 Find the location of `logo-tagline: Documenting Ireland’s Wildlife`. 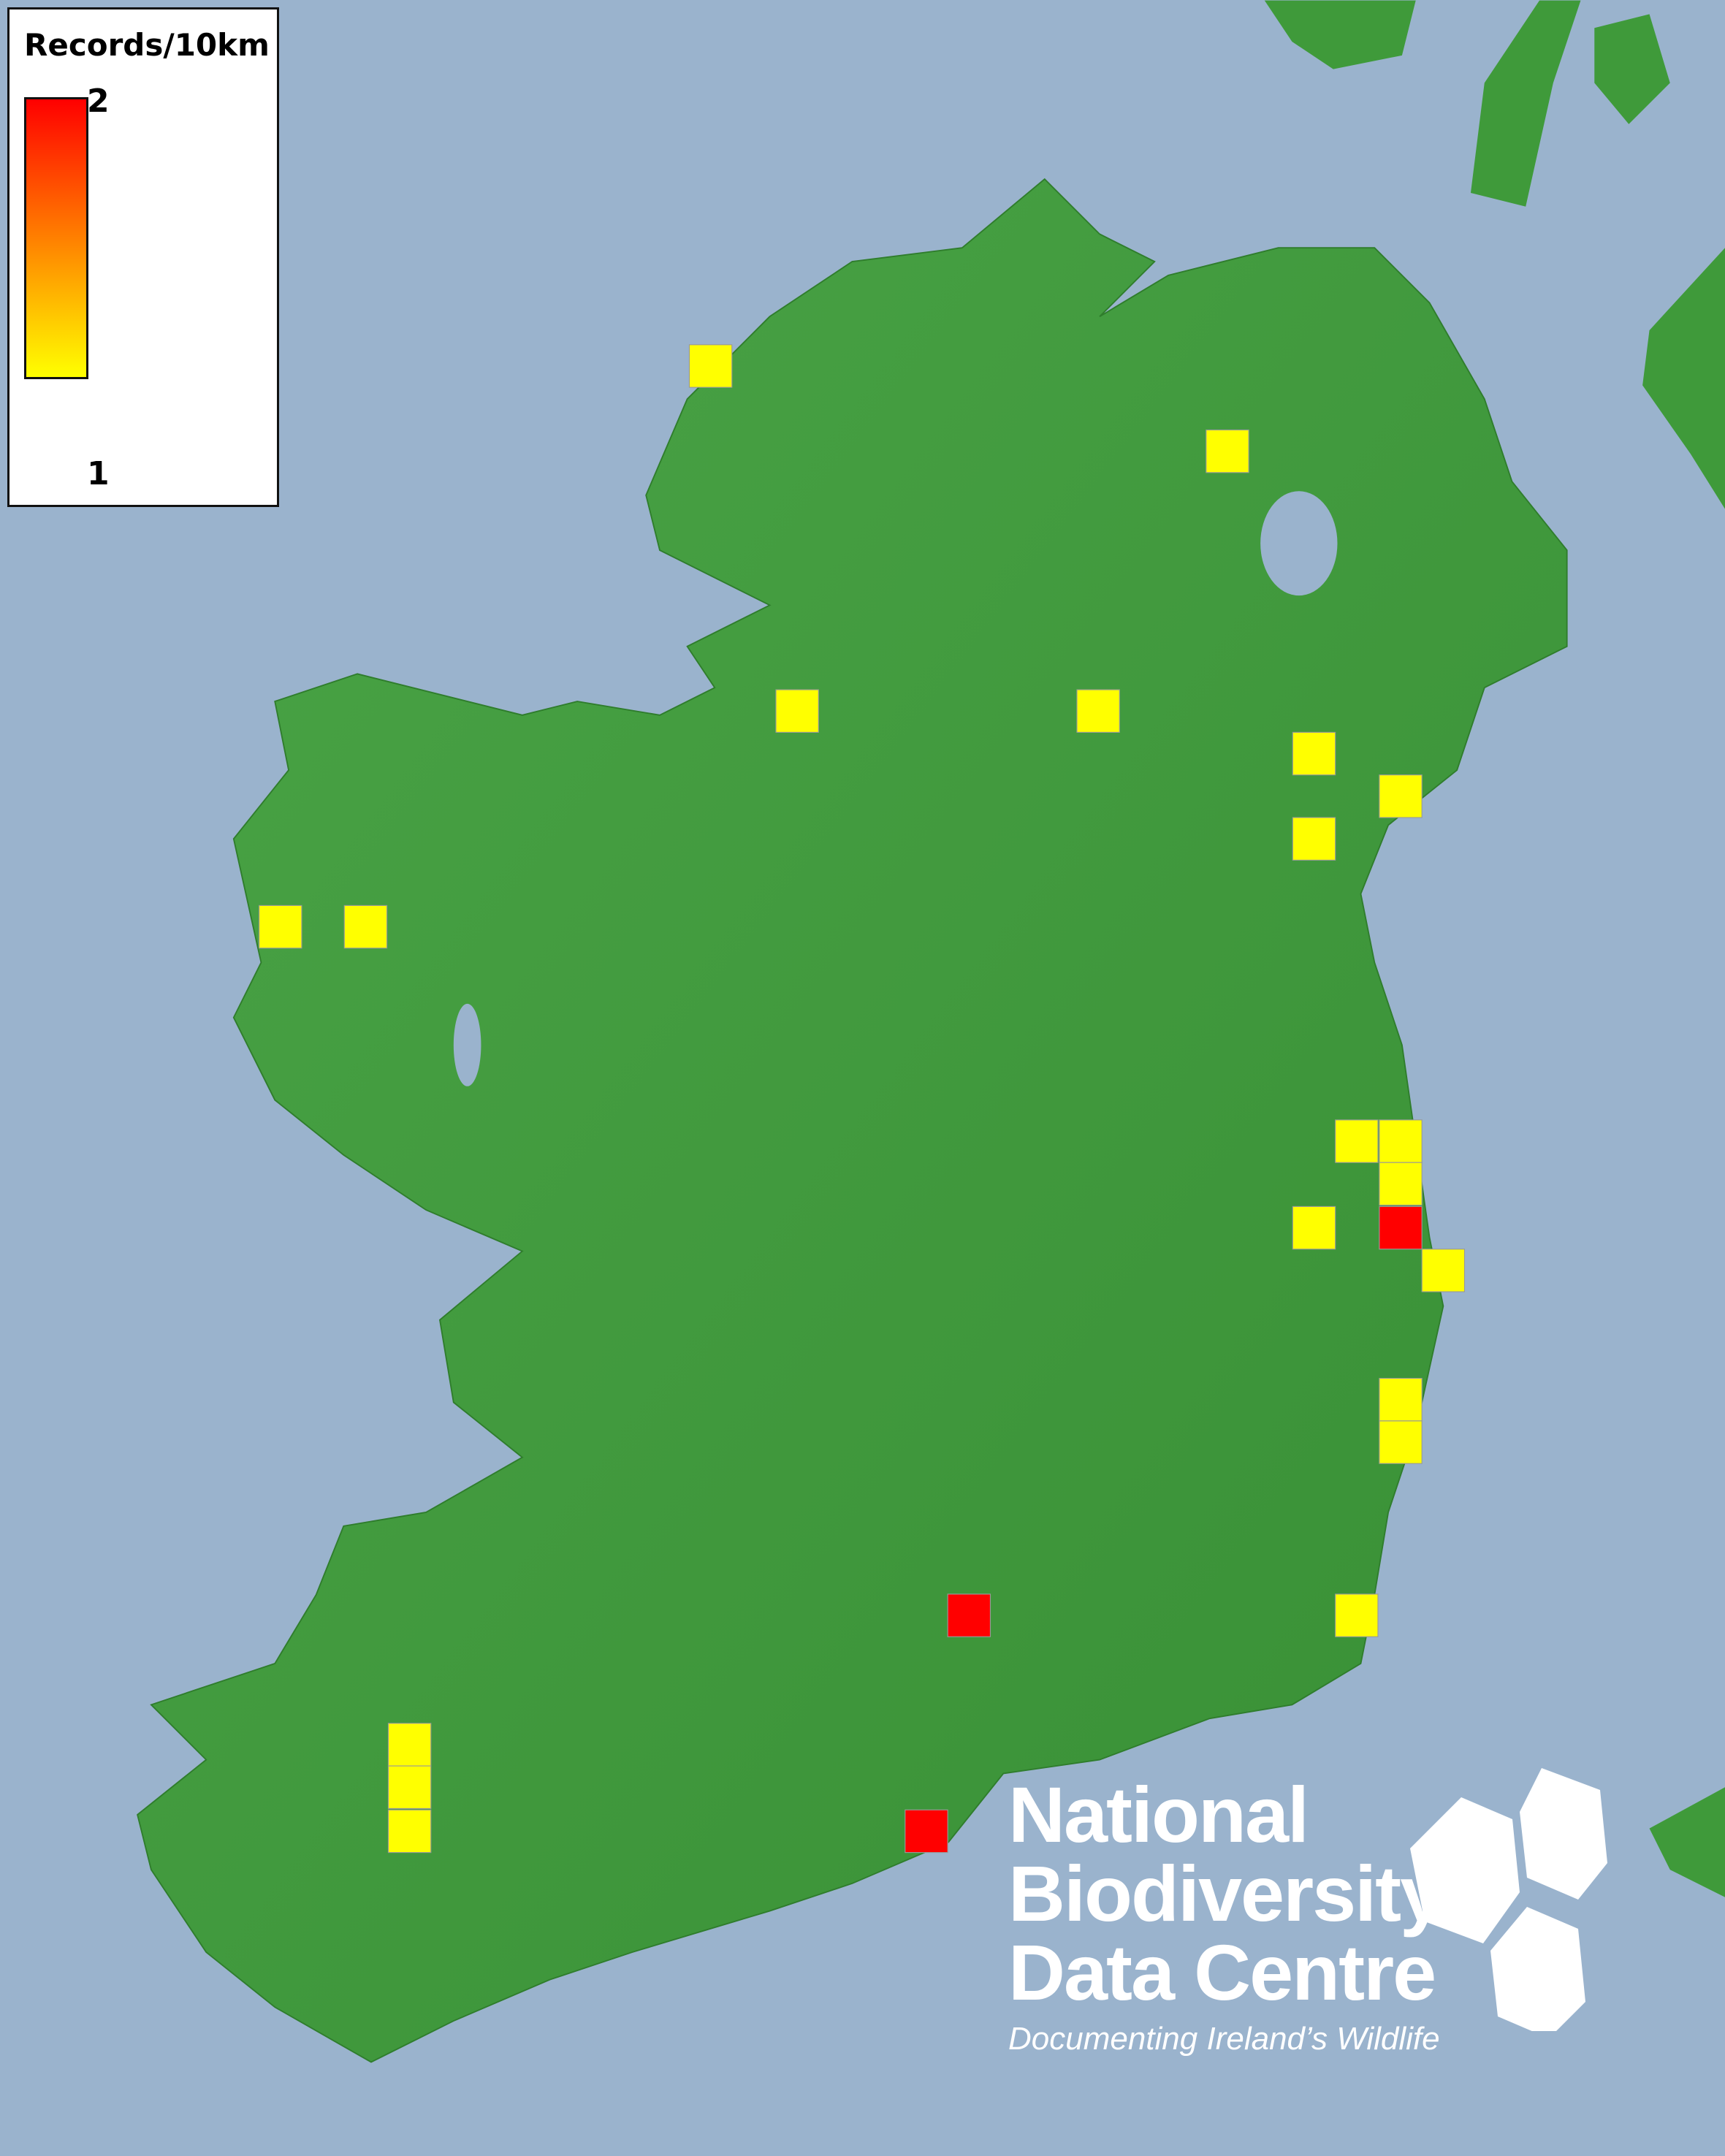

logo-tagline: Documenting Ireland’s Wildlife is located at coordinates (1224, 2039).